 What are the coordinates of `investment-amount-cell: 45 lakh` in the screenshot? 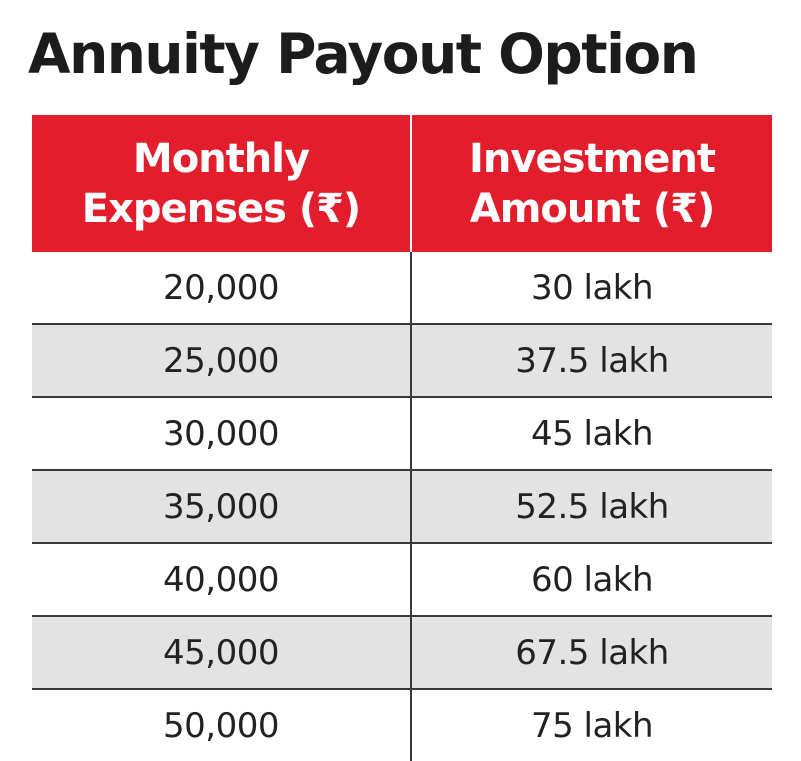 It's located at (592, 433).